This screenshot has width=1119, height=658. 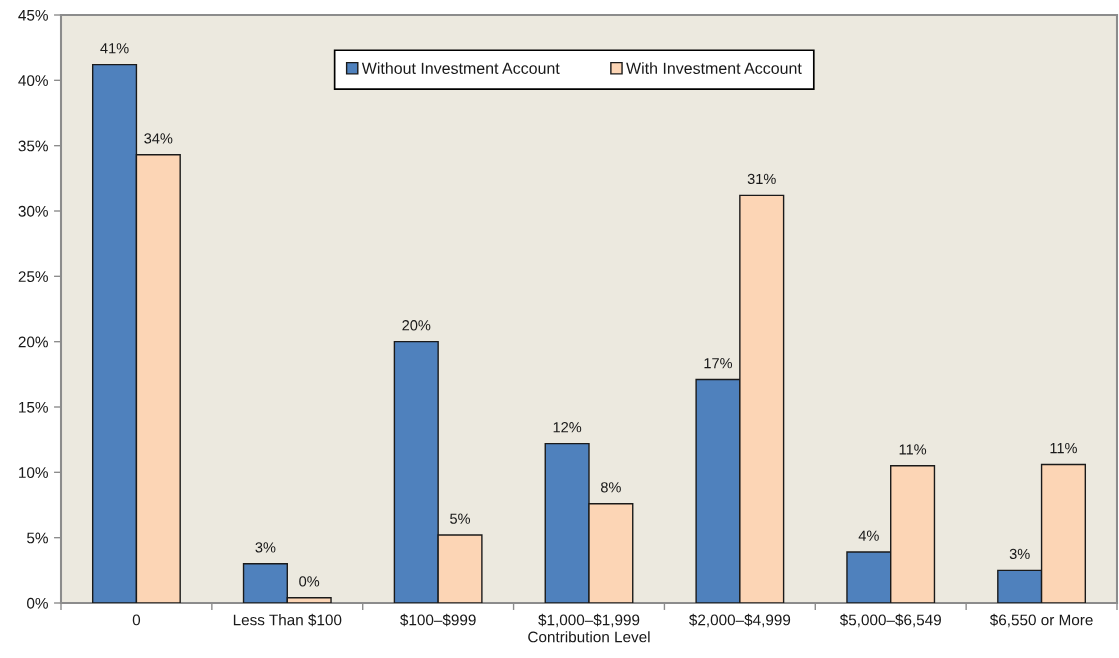 What do you see at coordinates (136, 620) in the screenshot?
I see `x-tick-label: 0` at bounding box center [136, 620].